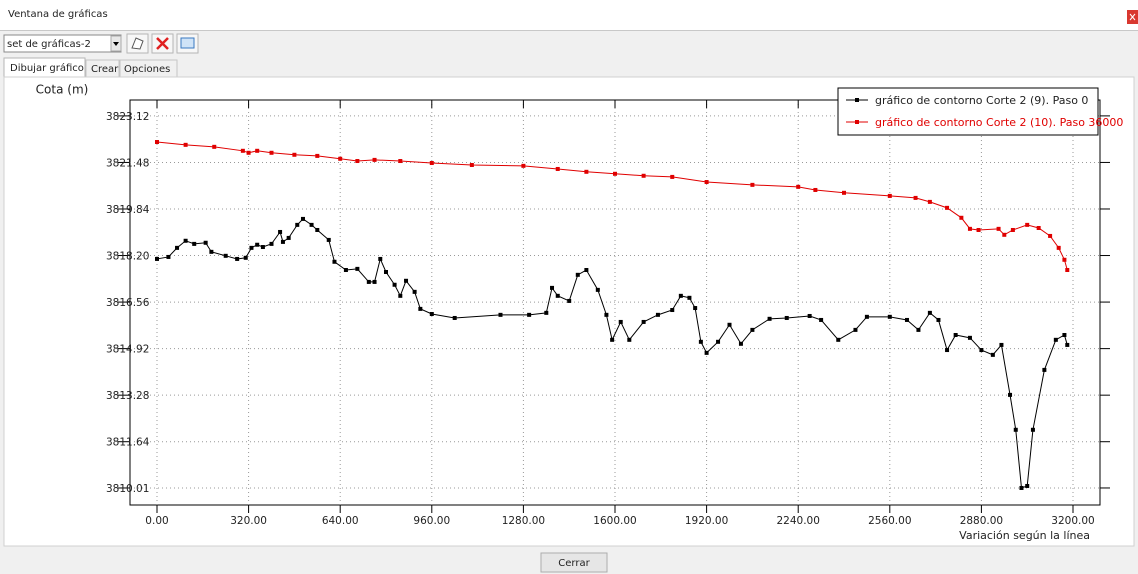 This screenshot has width=1138, height=574. What do you see at coordinates (857, 100) in the screenshot?
I see `legend-marker` at bounding box center [857, 100].